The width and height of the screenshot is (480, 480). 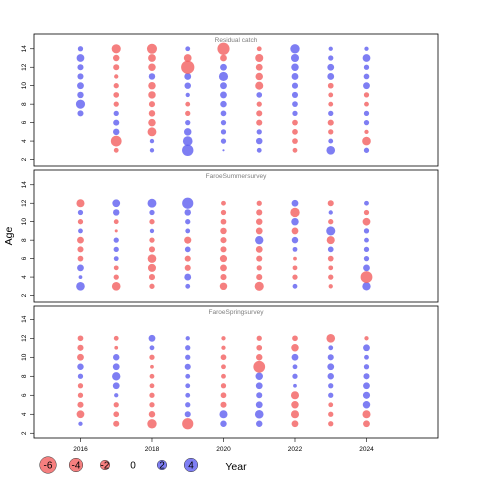 I want to click on x-tick-label: 2016, so click(x=80, y=449).